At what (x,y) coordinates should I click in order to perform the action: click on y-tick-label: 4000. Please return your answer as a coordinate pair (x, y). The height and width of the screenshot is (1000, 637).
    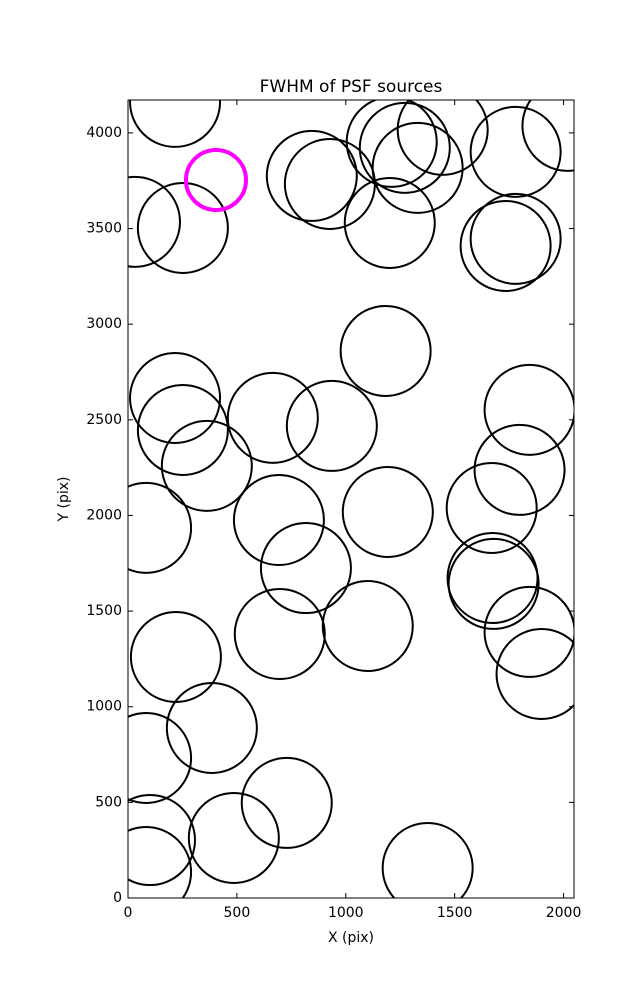
    Looking at the image, I should click on (104, 133).